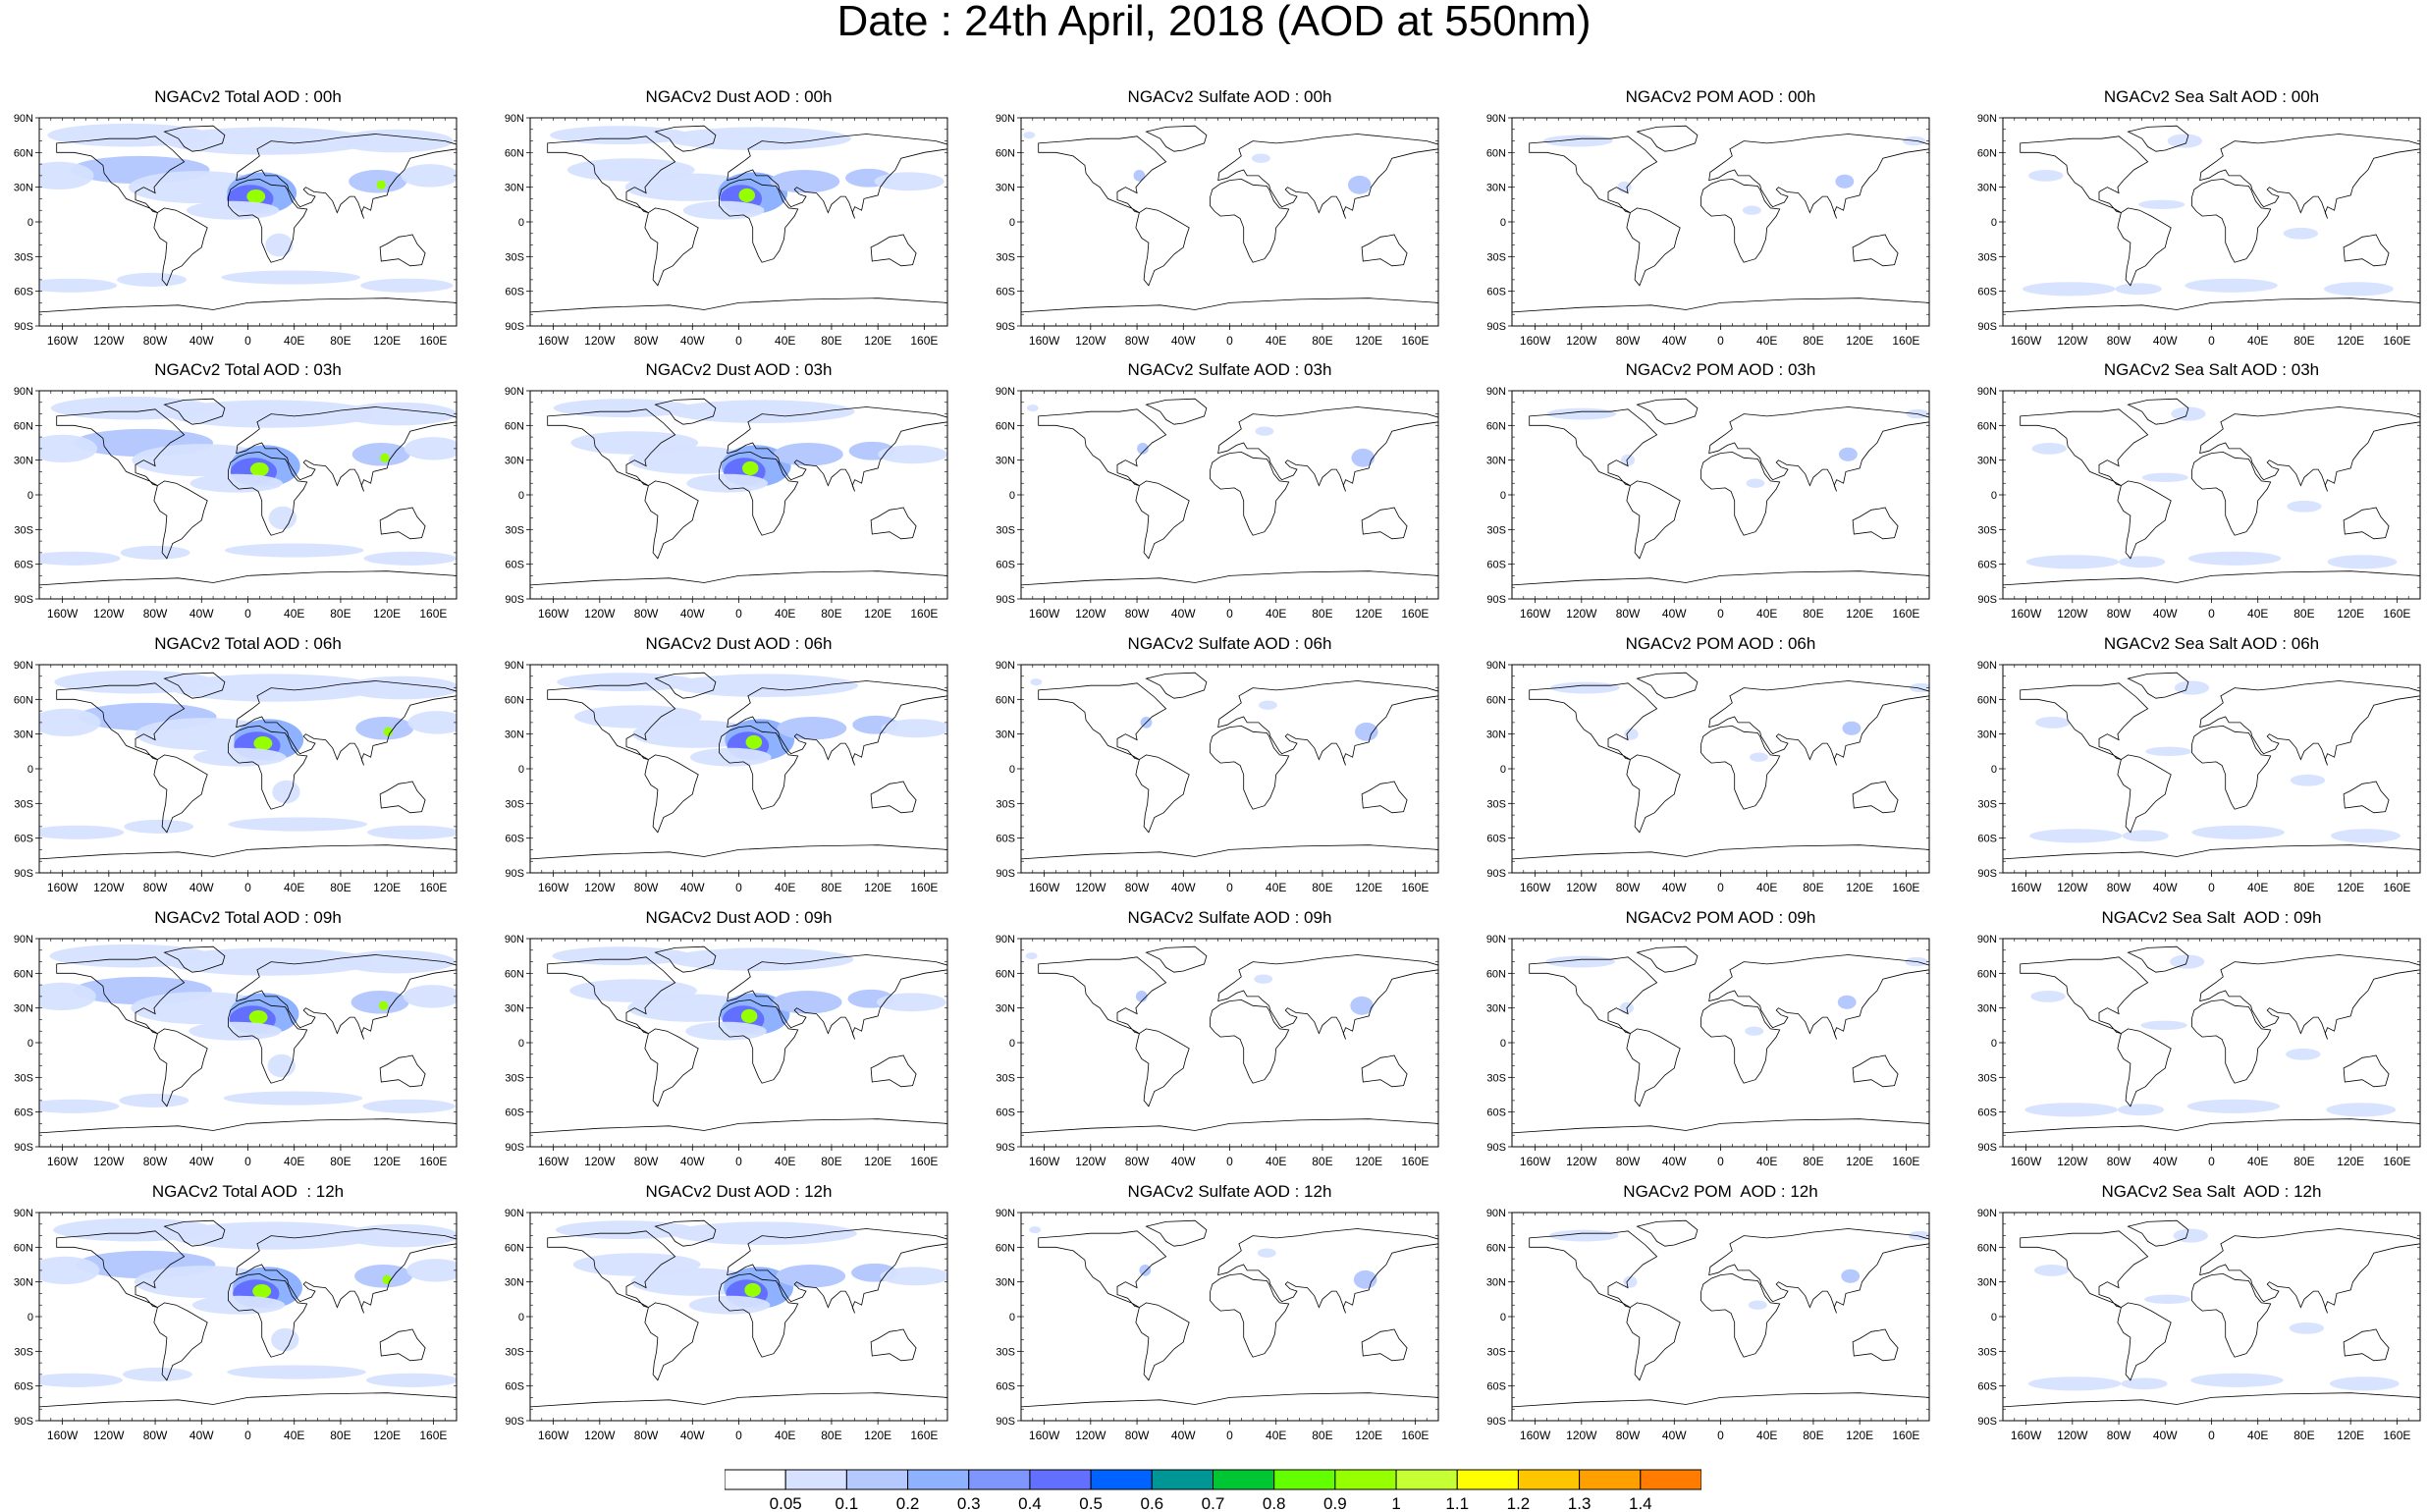  What do you see at coordinates (1426, 1479) in the screenshot?
I see `colorbar-swatch` at bounding box center [1426, 1479].